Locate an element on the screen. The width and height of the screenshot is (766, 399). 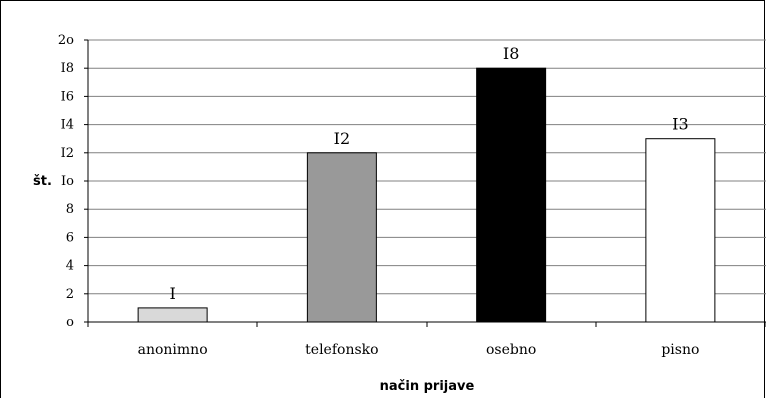
y-tick-label: I2 is located at coordinates (67, 153).